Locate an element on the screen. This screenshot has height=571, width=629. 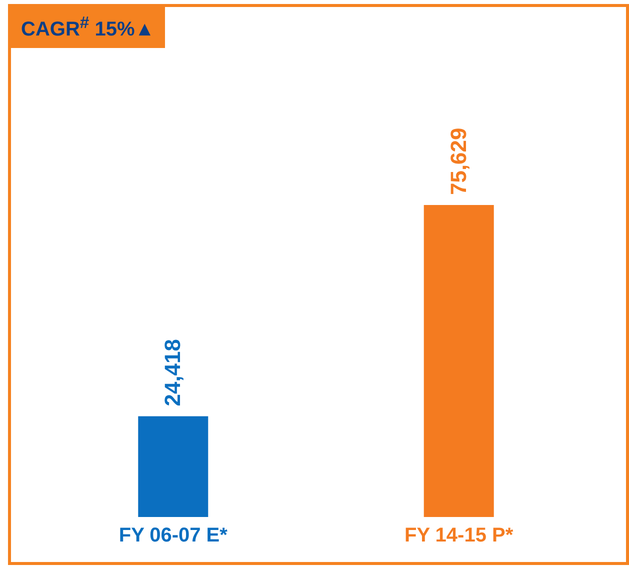
data-label: 75,629 is located at coordinates (458, 162).